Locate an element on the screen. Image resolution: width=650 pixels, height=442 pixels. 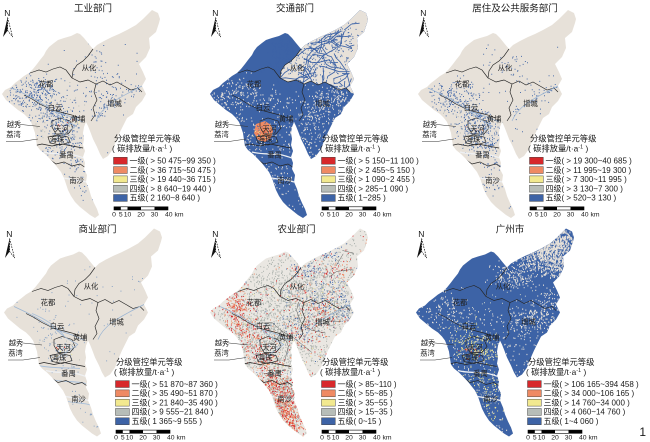
svg-text: 四级( > 285~1 090 ) is located at coordinates (373, 188).